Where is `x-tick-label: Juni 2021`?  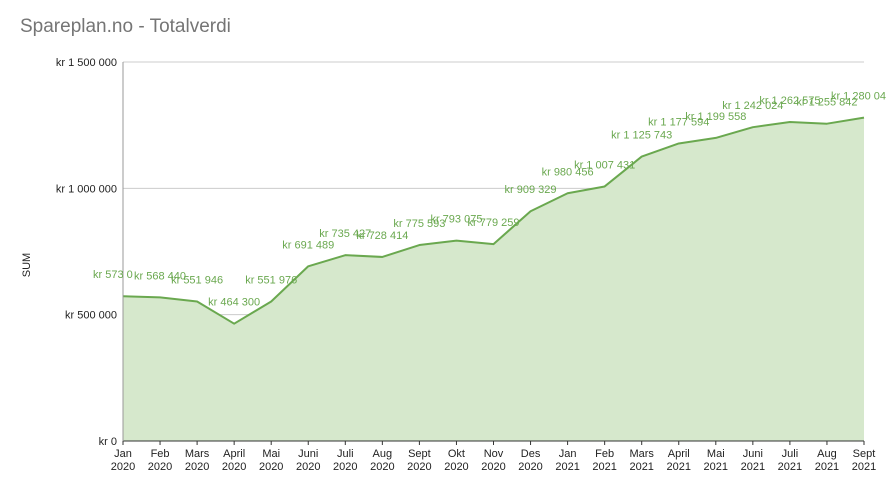 x-tick-label: Juni 2021 is located at coordinates (753, 460).